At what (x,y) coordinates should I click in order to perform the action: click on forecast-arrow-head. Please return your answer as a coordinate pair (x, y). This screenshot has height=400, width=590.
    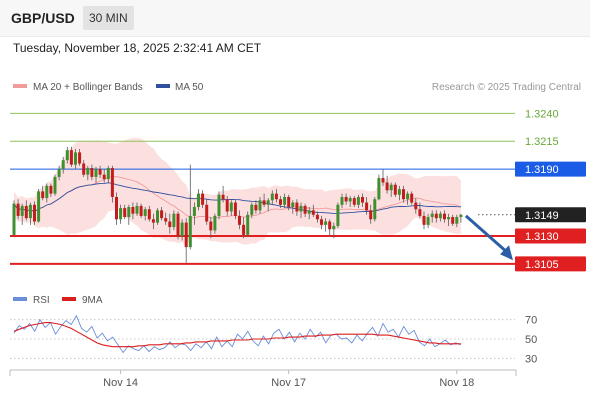
    Looking at the image, I should click on (506, 253).